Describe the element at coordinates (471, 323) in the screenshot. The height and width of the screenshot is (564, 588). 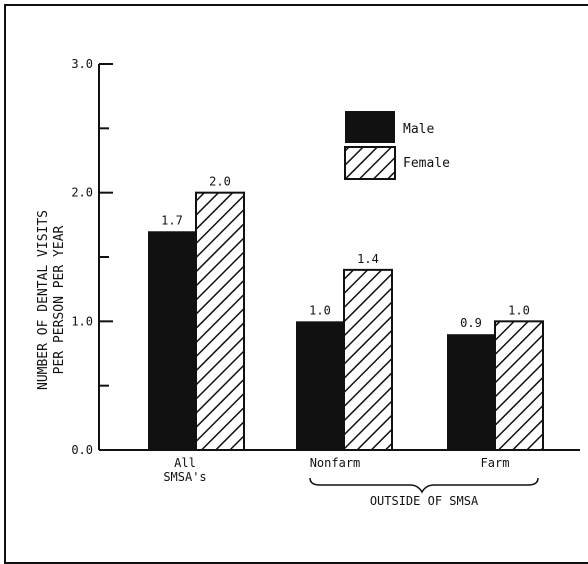
I see `value-label-male-farm: 0.9` at that location.